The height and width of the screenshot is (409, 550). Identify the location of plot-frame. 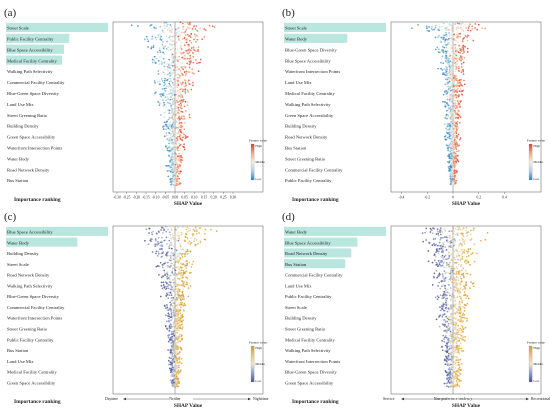
(466, 310).